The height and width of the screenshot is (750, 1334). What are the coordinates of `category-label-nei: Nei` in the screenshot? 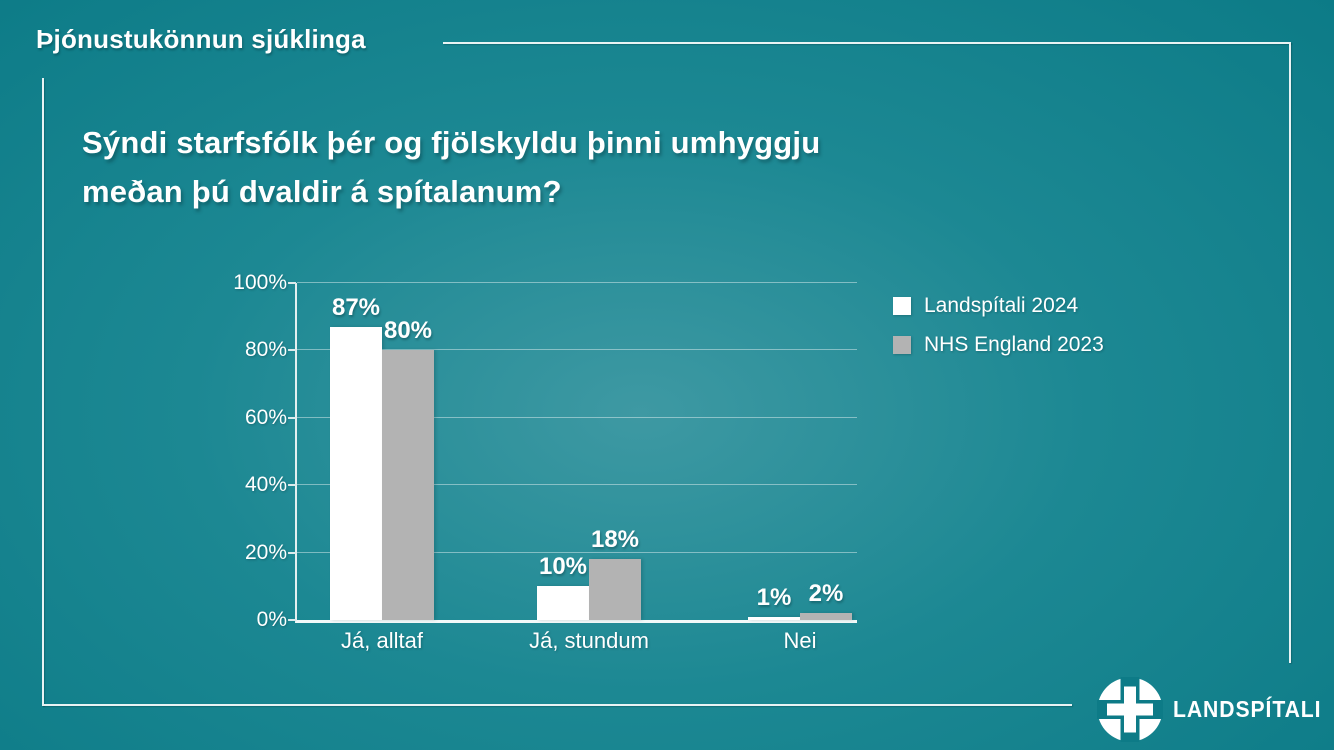 It's located at (800, 640).